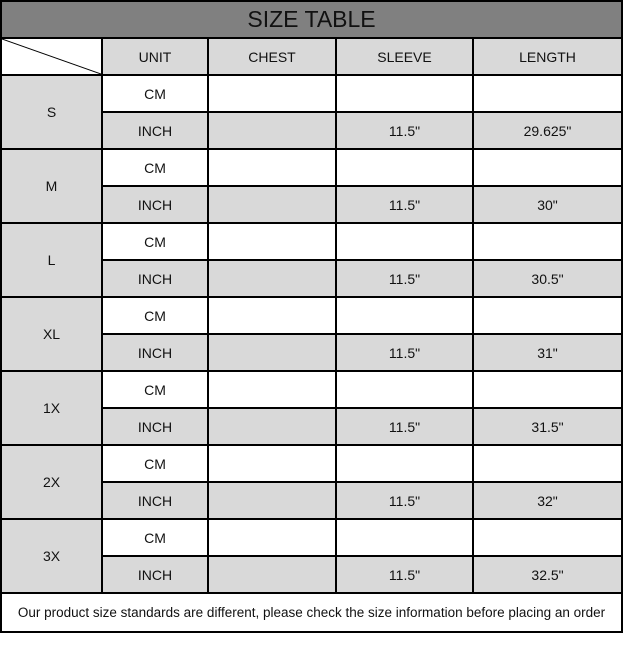  Describe the element at coordinates (547, 574) in the screenshot. I see `length-cell: 32.5"` at that location.